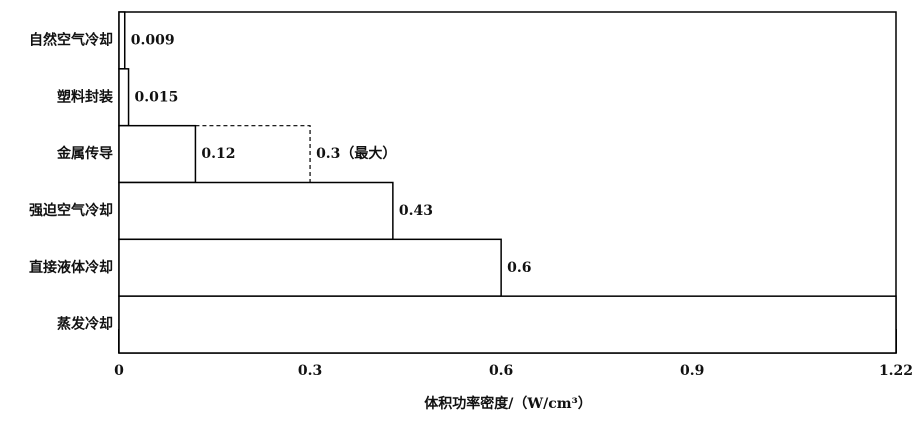 Image resolution: width=912 pixels, height=421 pixels. Describe the element at coordinates (119, 371) in the screenshot. I see `x-tick-label: 0` at that location.